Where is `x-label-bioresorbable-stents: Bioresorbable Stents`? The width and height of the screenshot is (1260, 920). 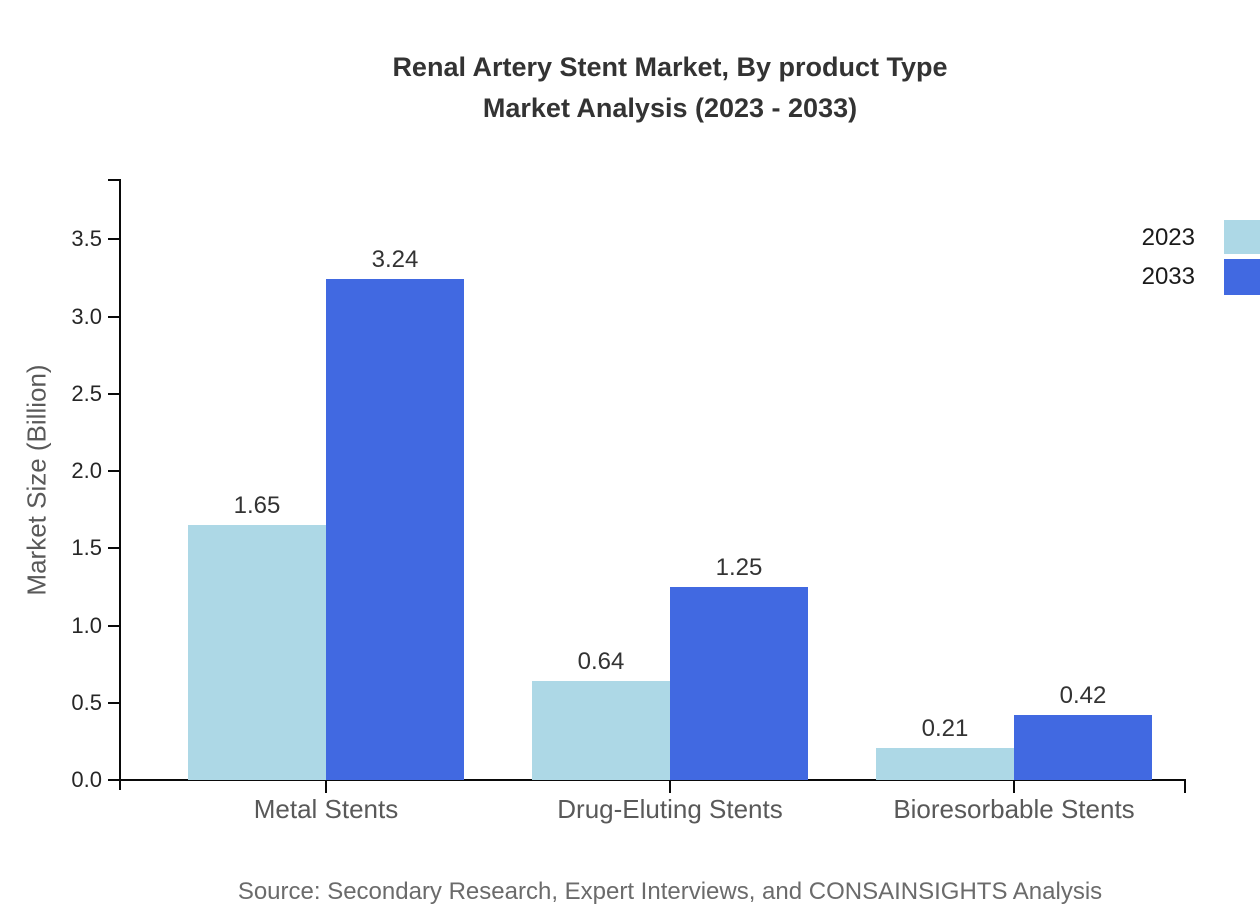 x-label-bioresorbable-stents: Bioresorbable Stents is located at coordinates (1014, 809).